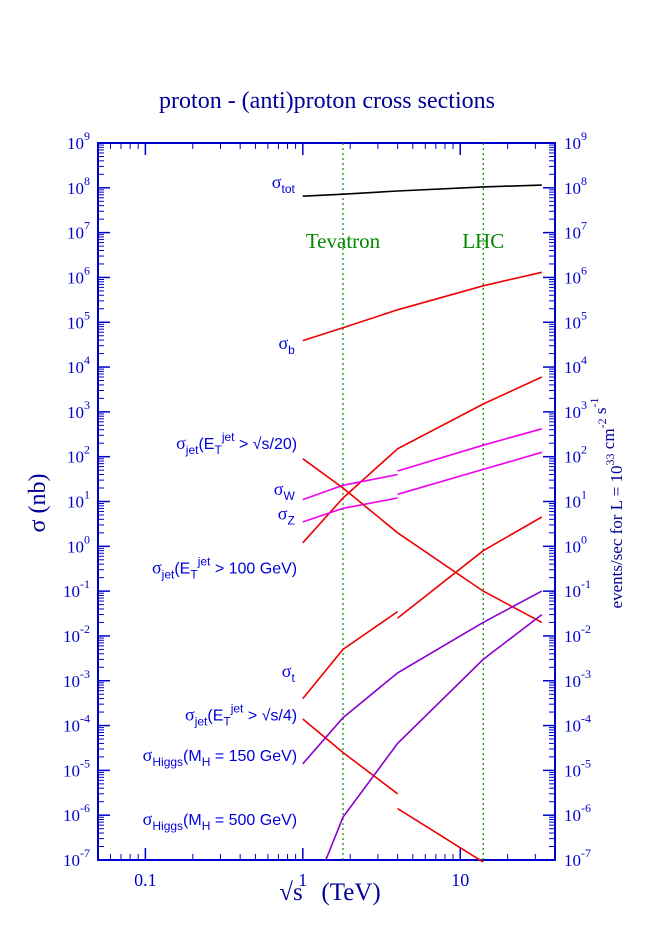 Image resolution: width=654 pixels, height=931 pixels. What do you see at coordinates (241, 714) in the screenshot?
I see `series-label-jet_rs4: σjet(ETjet > √s/4)` at bounding box center [241, 714].